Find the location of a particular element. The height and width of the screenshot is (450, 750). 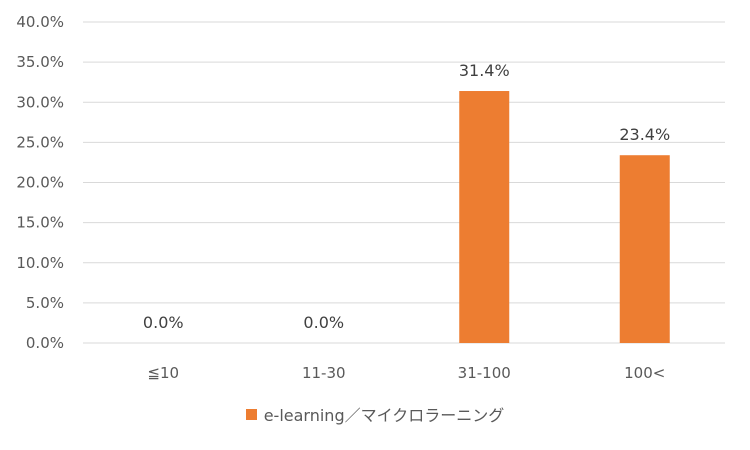

legend-label: e-learning／マイクロラーニング is located at coordinates (384, 415).